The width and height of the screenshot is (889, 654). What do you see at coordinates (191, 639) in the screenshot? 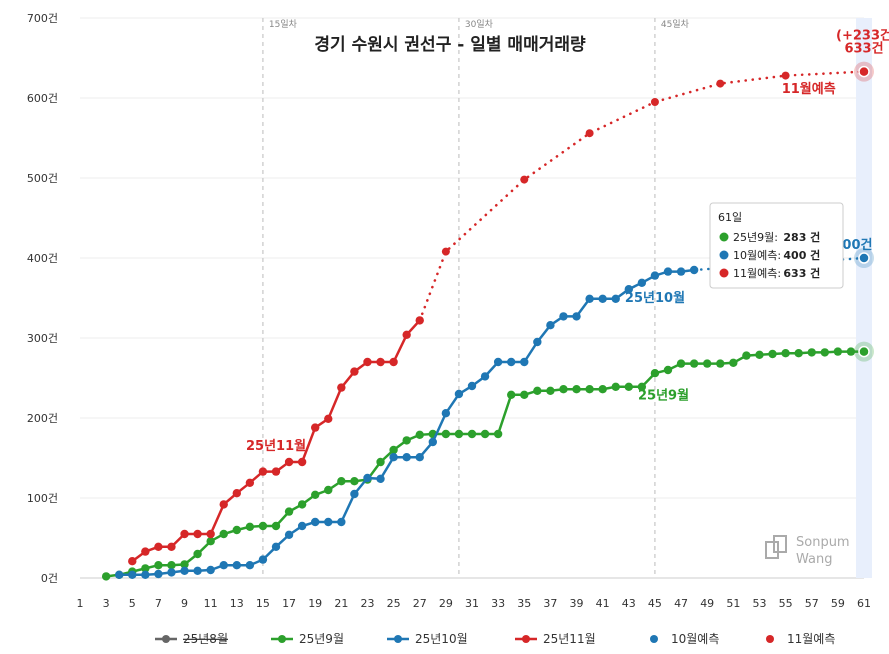
I see `legend-item: 25년8월` at bounding box center [191, 639].